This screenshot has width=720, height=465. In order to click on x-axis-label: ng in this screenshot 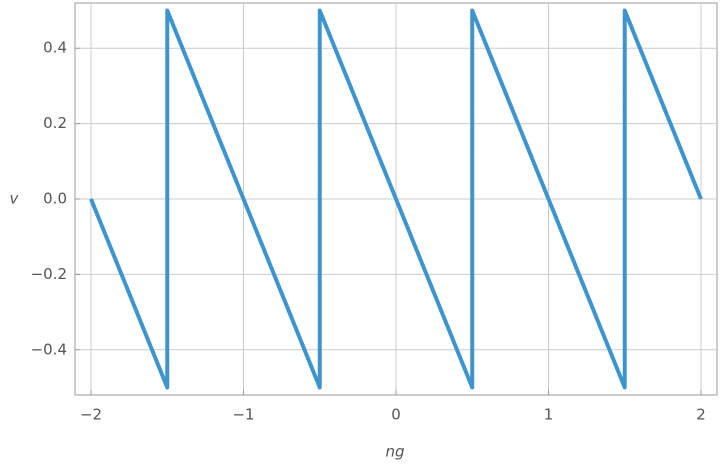, I will do `click(394, 452)`.